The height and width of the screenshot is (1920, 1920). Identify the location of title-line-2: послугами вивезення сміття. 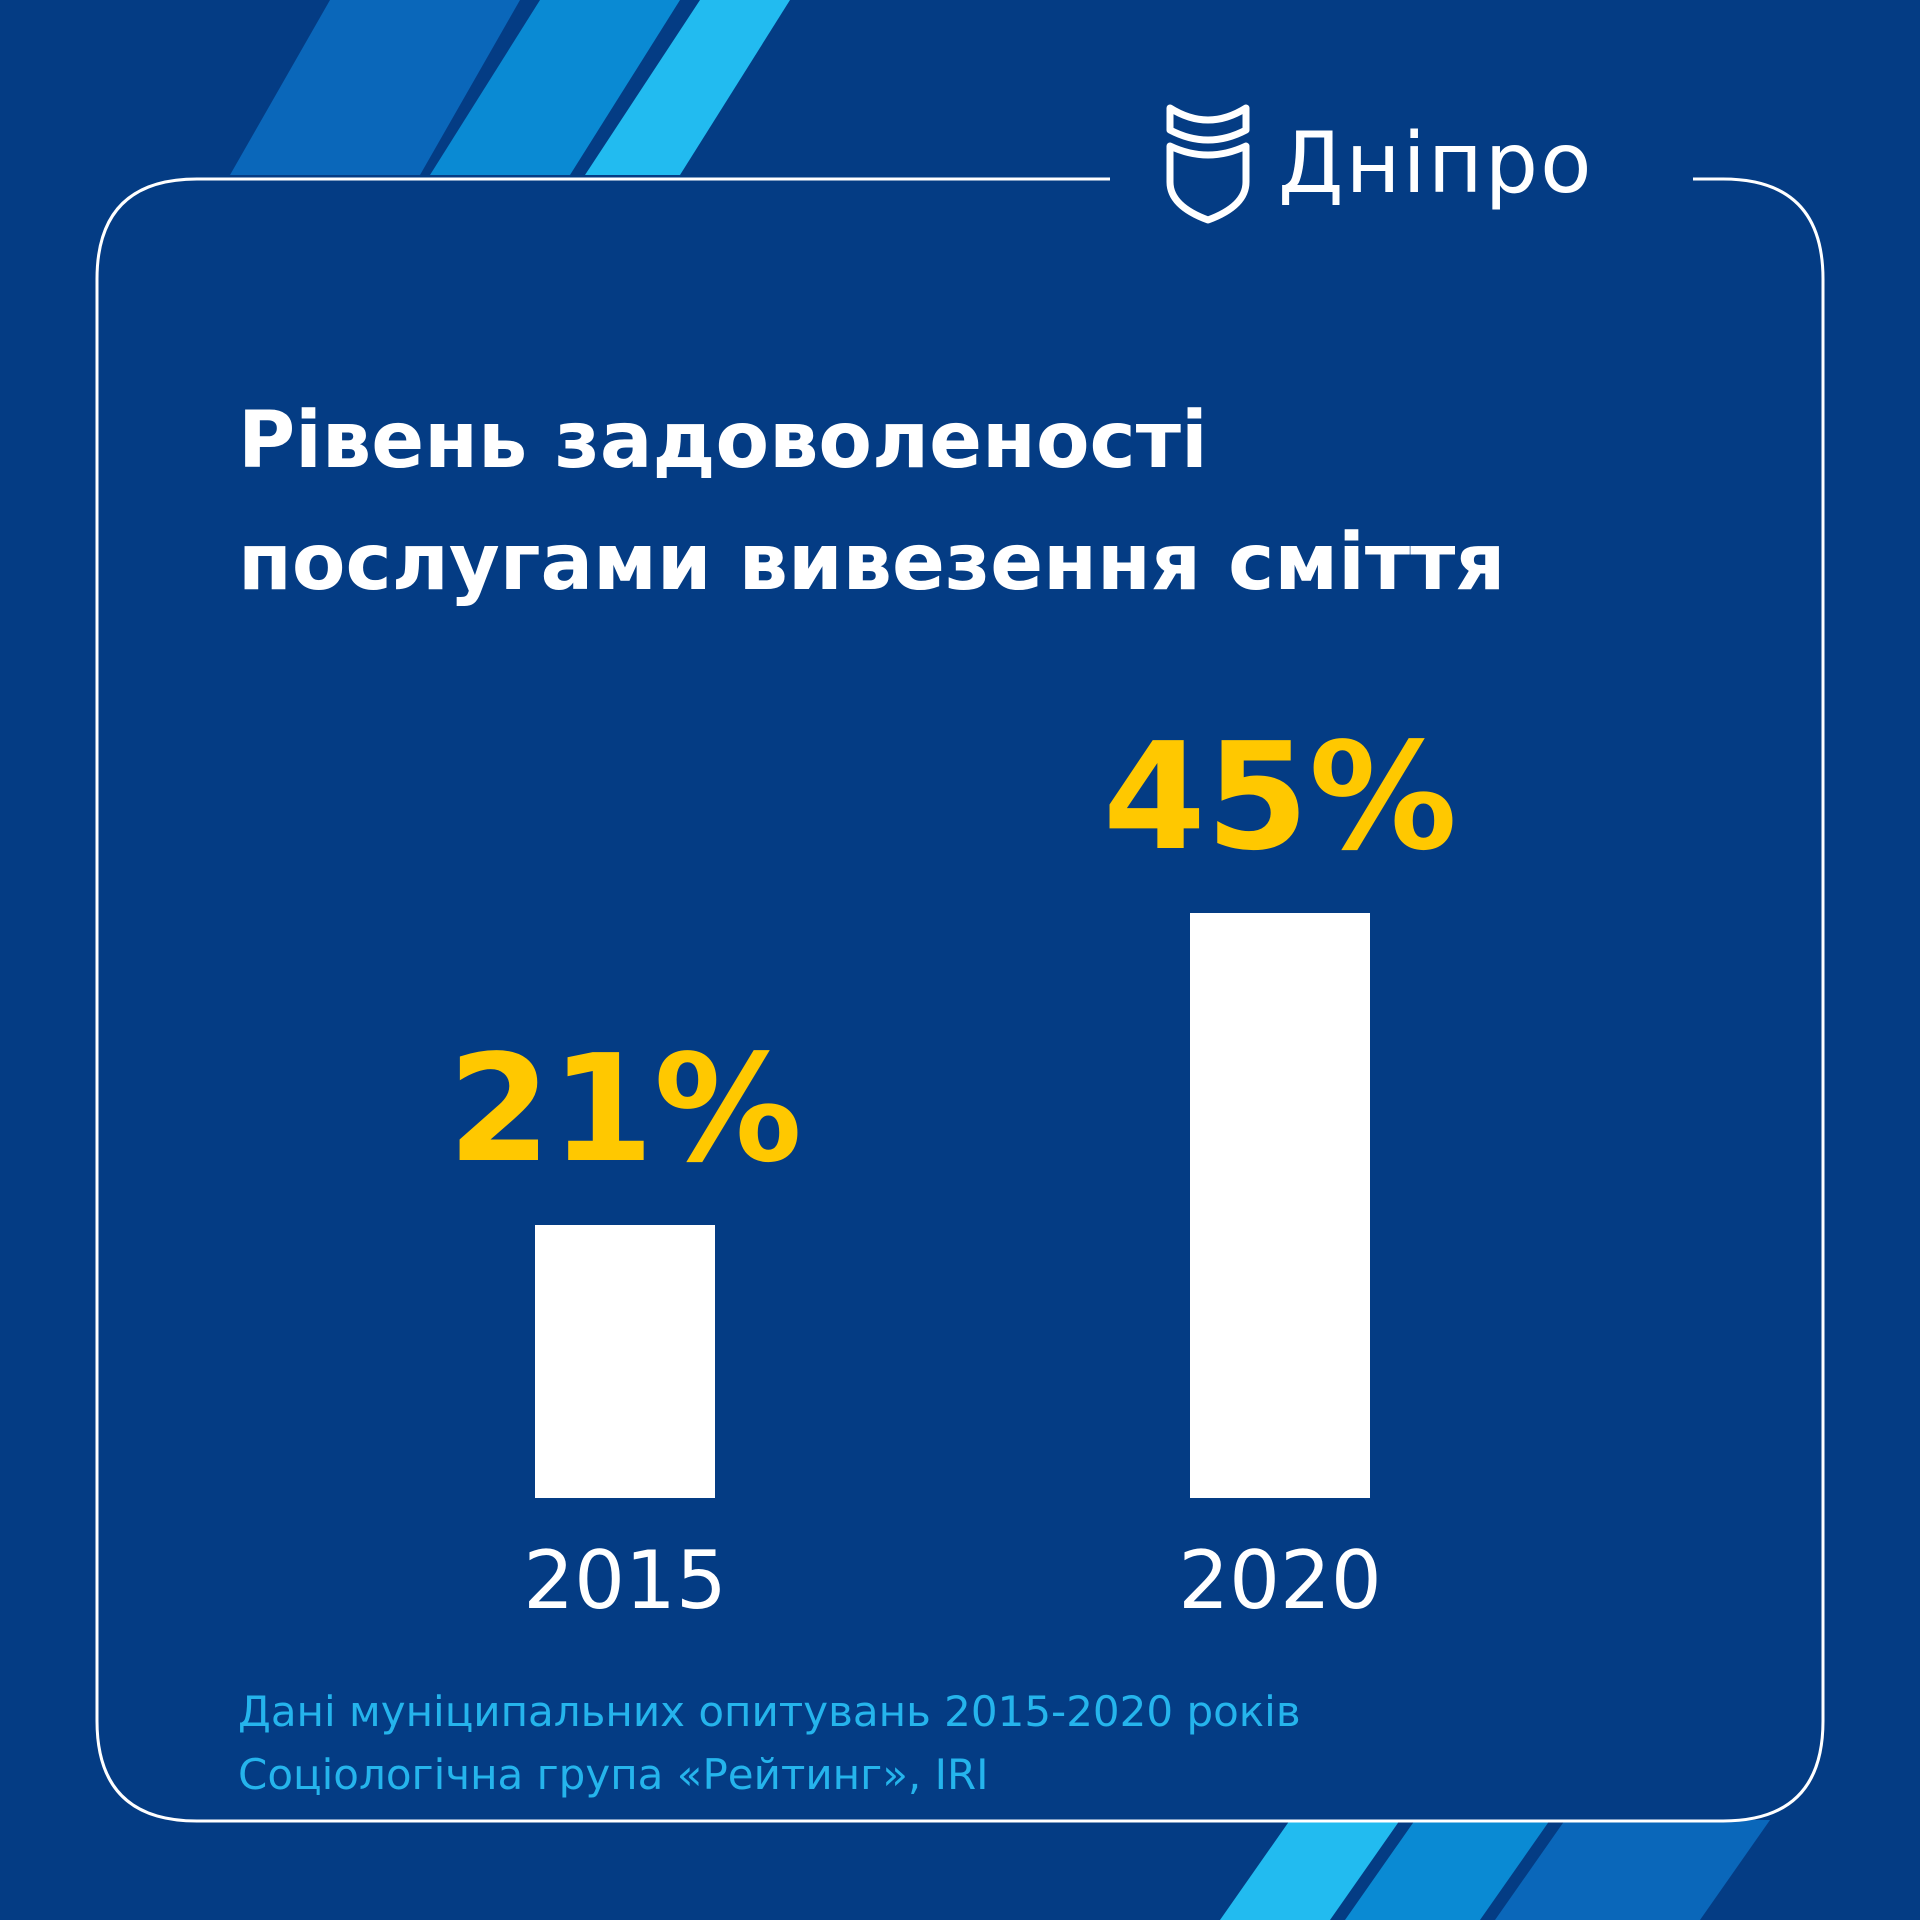
(872, 563).